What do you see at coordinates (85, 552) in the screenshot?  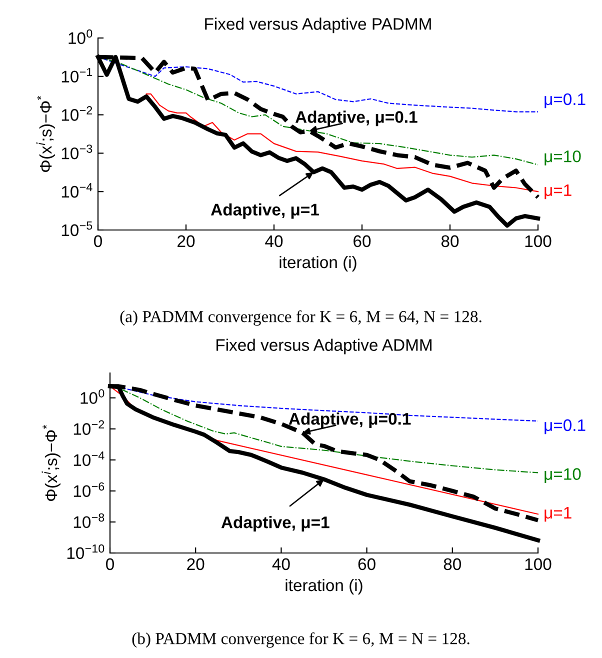 I see `y-tick-label: 10$^{−10}$` at bounding box center [85, 552].